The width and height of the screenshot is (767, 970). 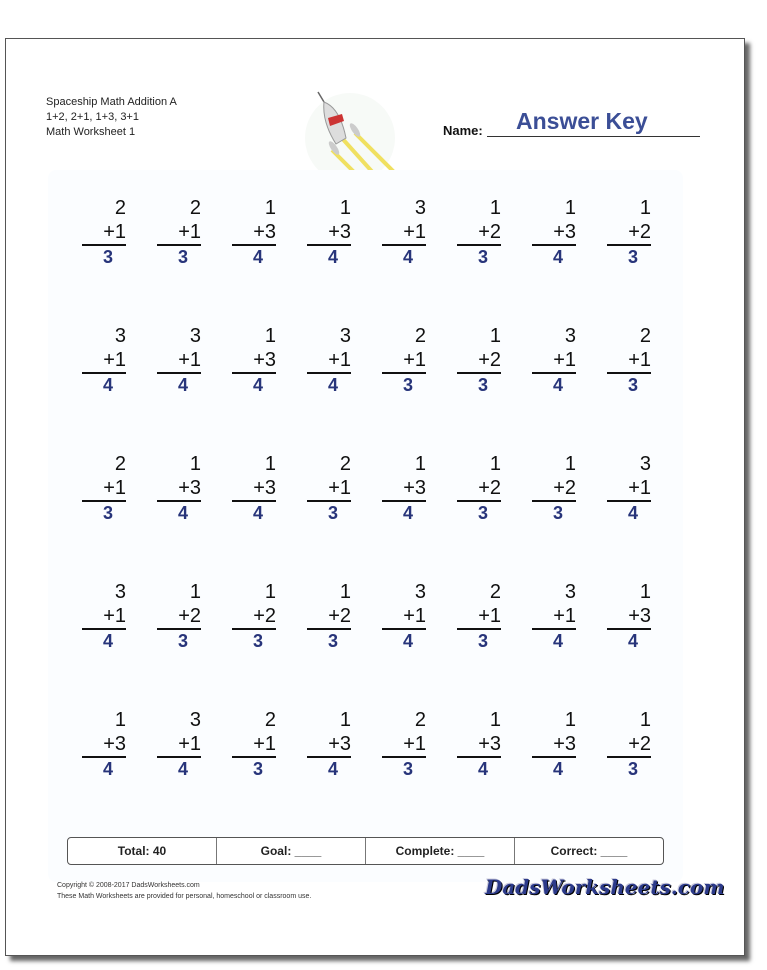 What do you see at coordinates (463, 130) in the screenshot?
I see `name-label: Name:` at bounding box center [463, 130].